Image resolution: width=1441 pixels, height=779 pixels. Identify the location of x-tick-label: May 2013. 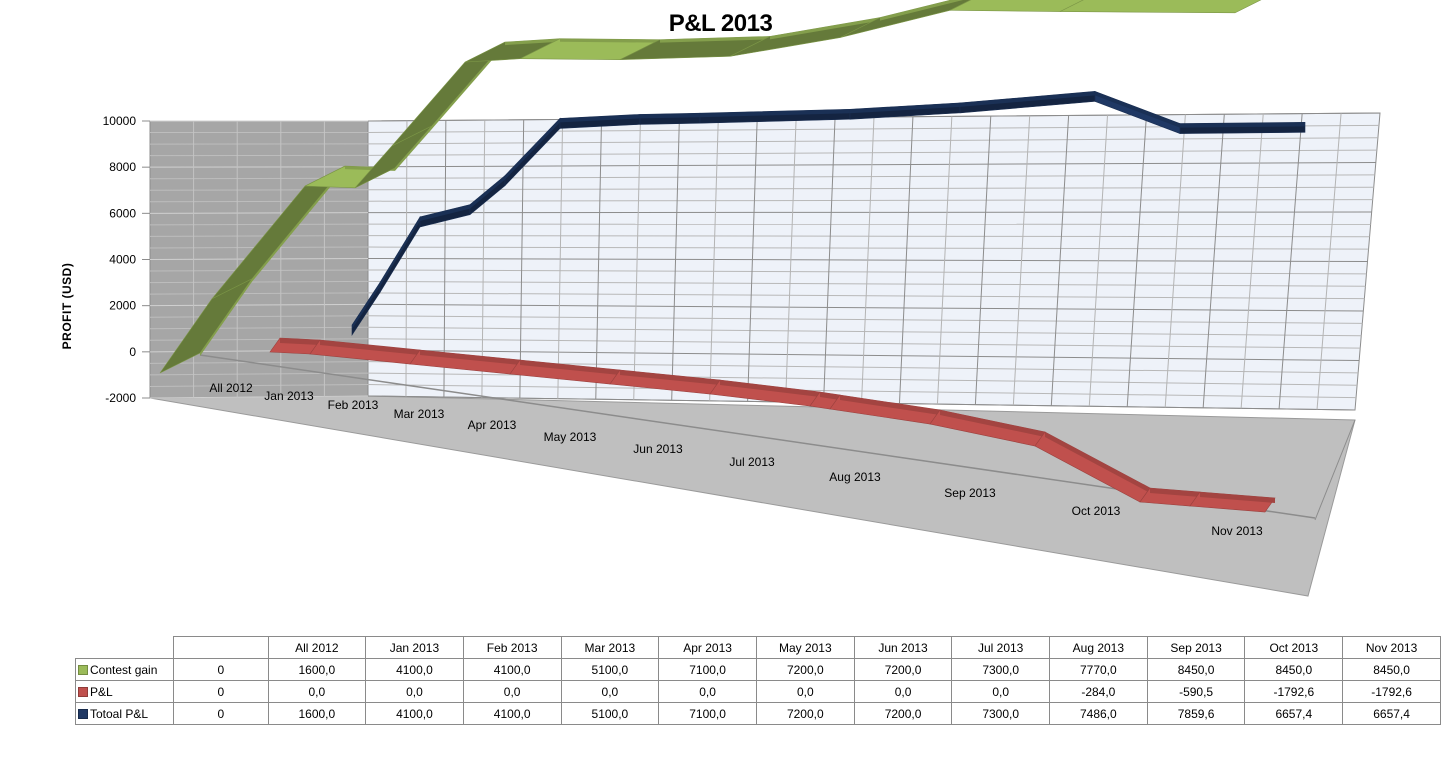
(570, 437).